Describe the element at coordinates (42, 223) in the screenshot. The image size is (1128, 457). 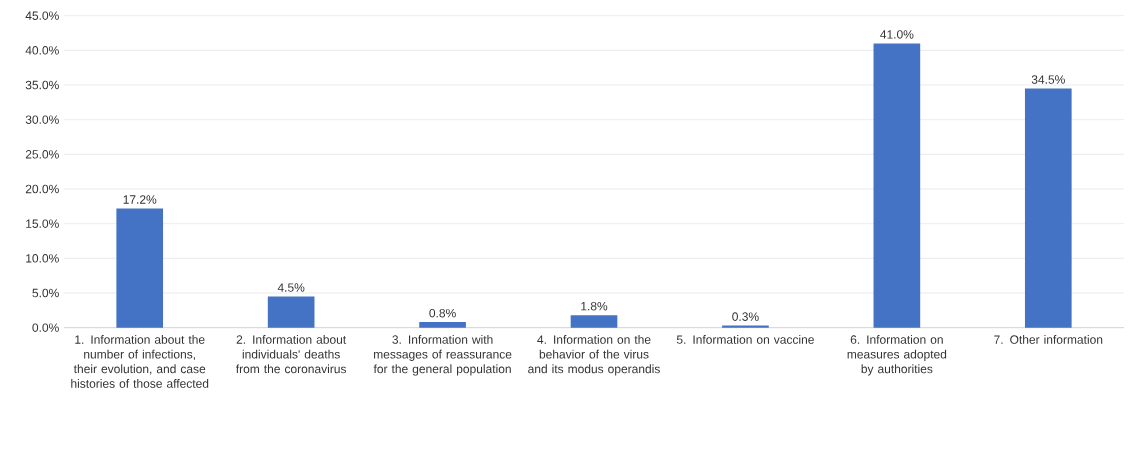
I see `y-tick-label: 15.0%` at that location.